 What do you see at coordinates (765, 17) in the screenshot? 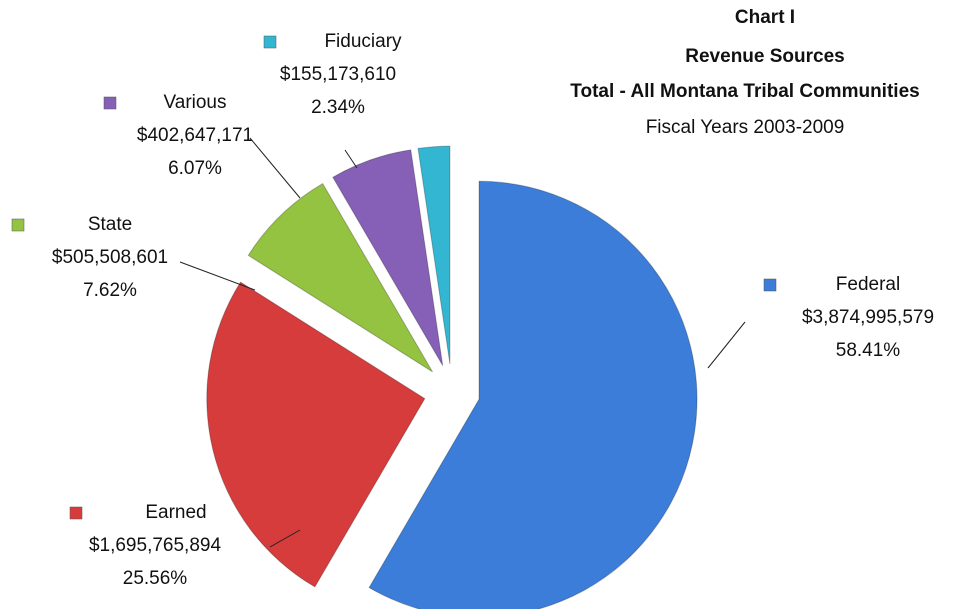
I see `chart-title: Chart I` at bounding box center [765, 17].